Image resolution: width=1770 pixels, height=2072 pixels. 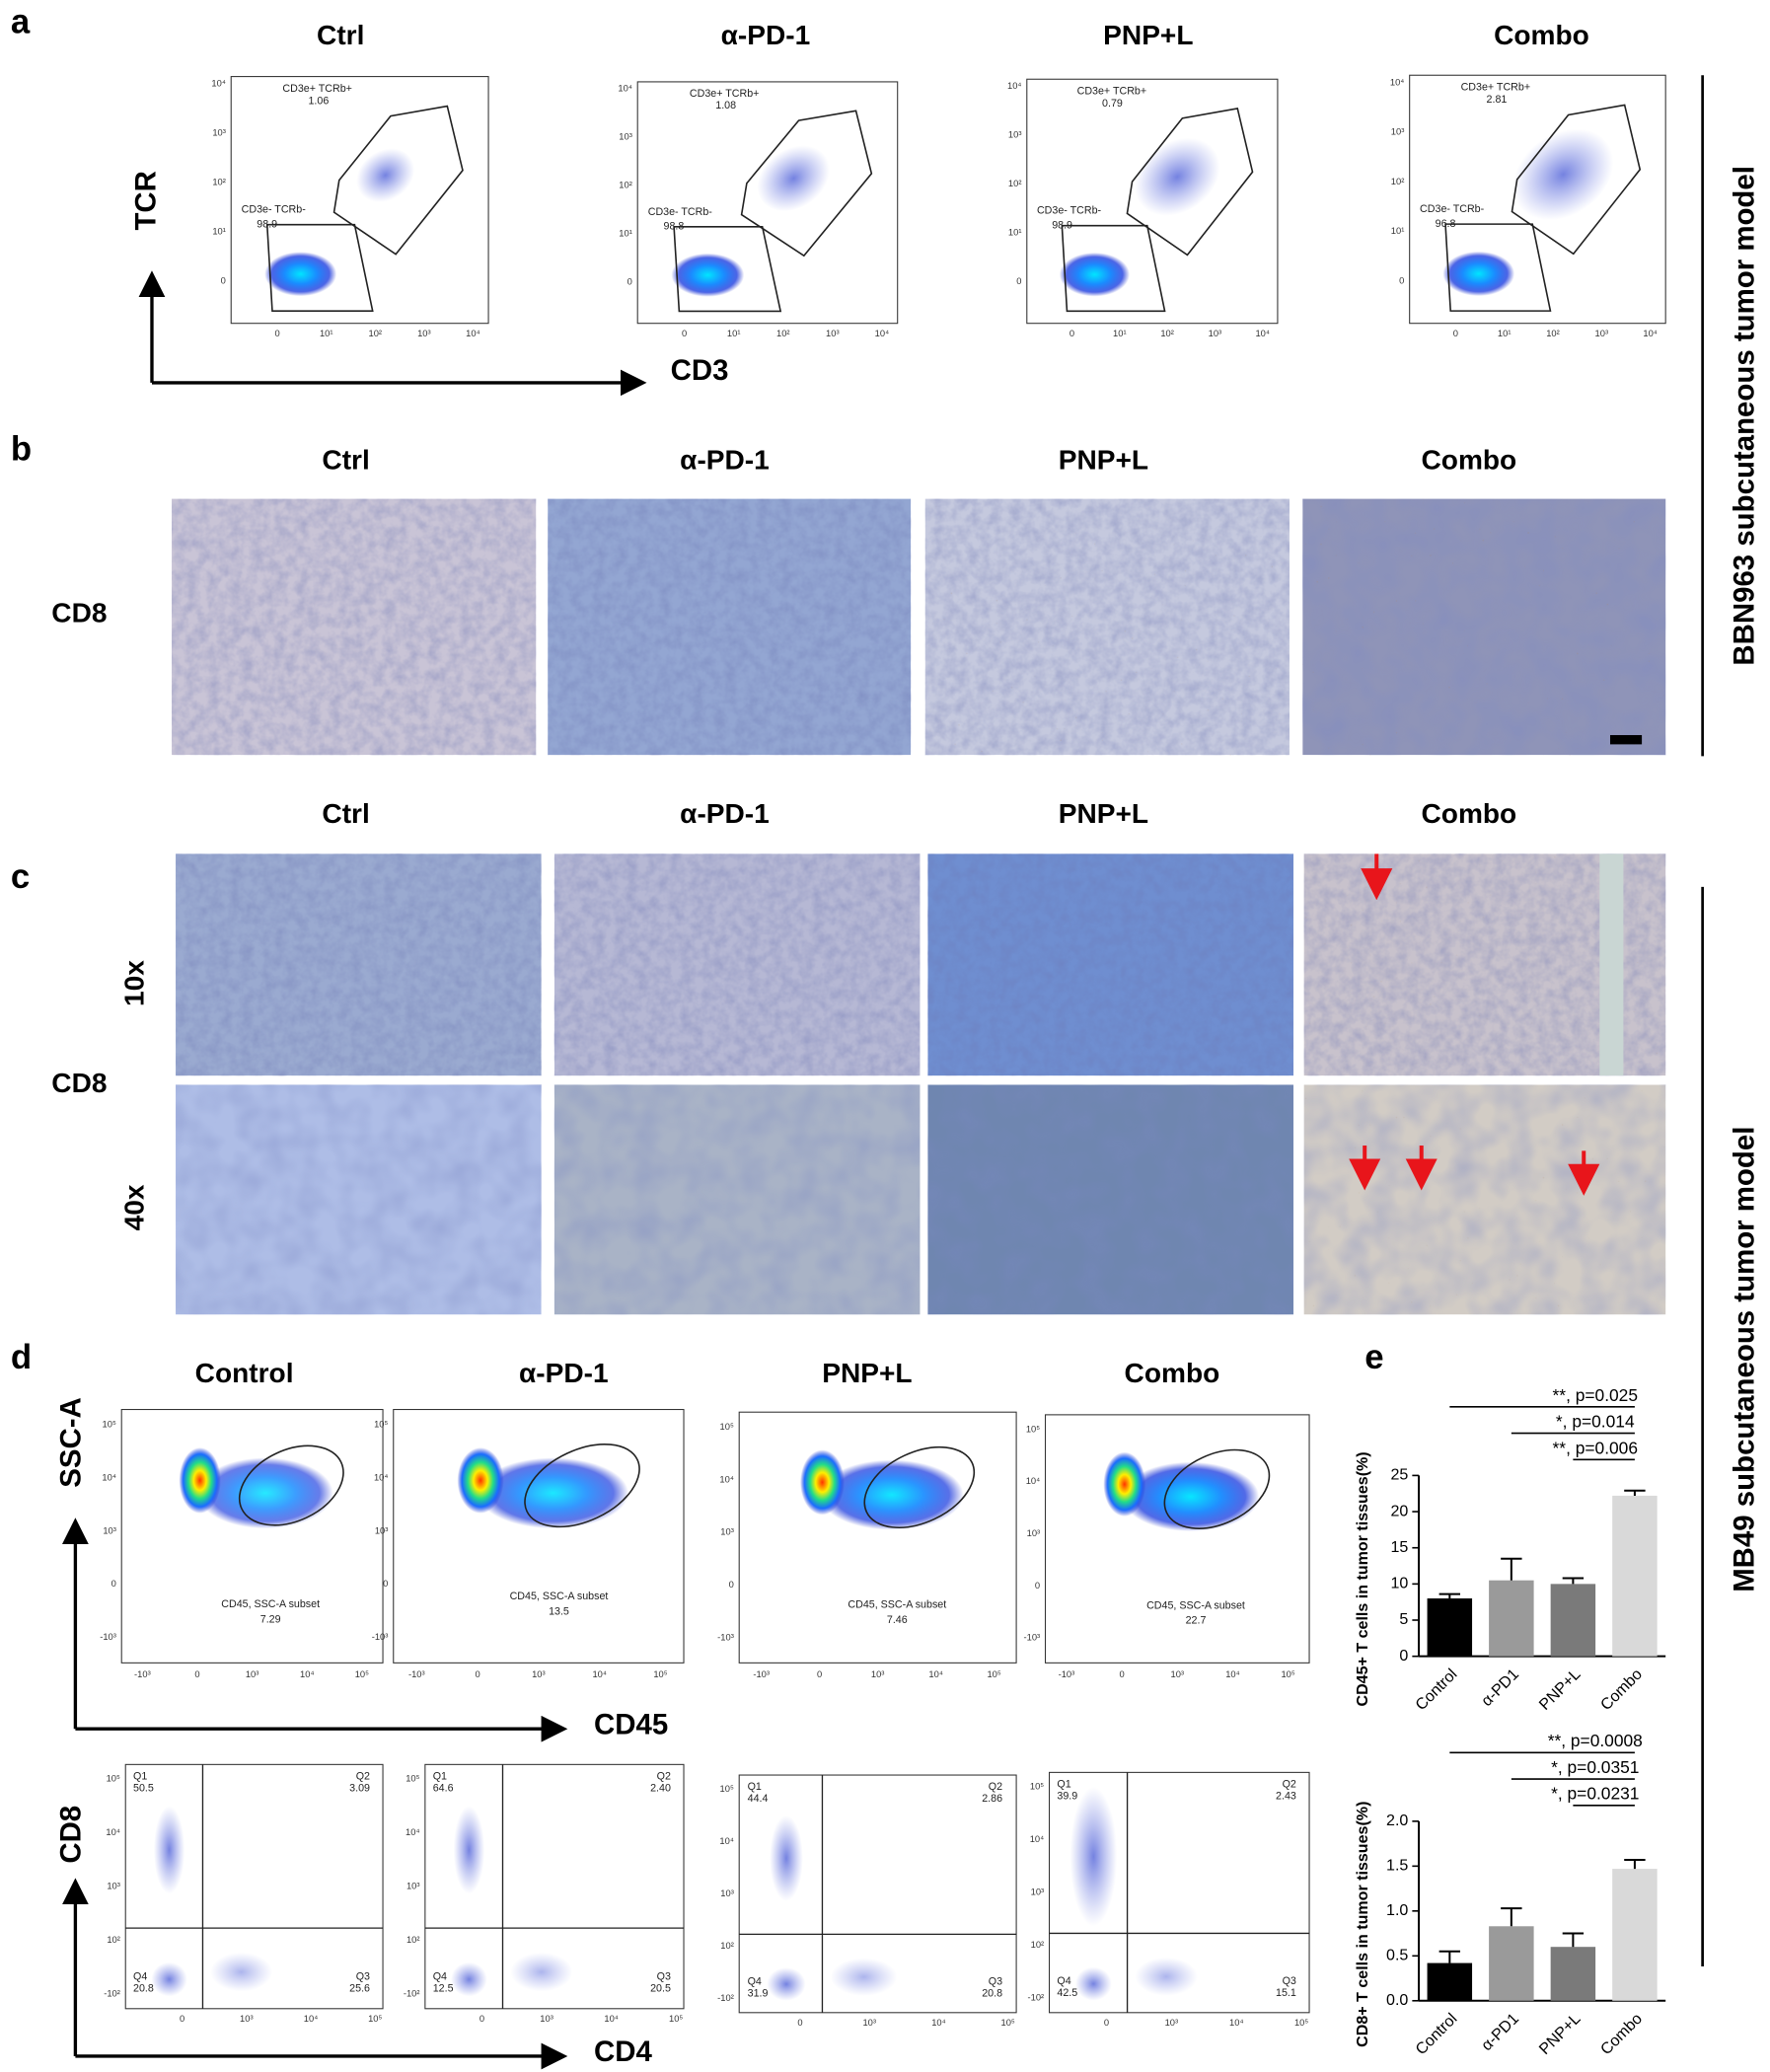 What do you see at coordinates (1399, 1511) in the screenshot?
I see `y-tick-label: 20` at bounding box center [1399, 1511].